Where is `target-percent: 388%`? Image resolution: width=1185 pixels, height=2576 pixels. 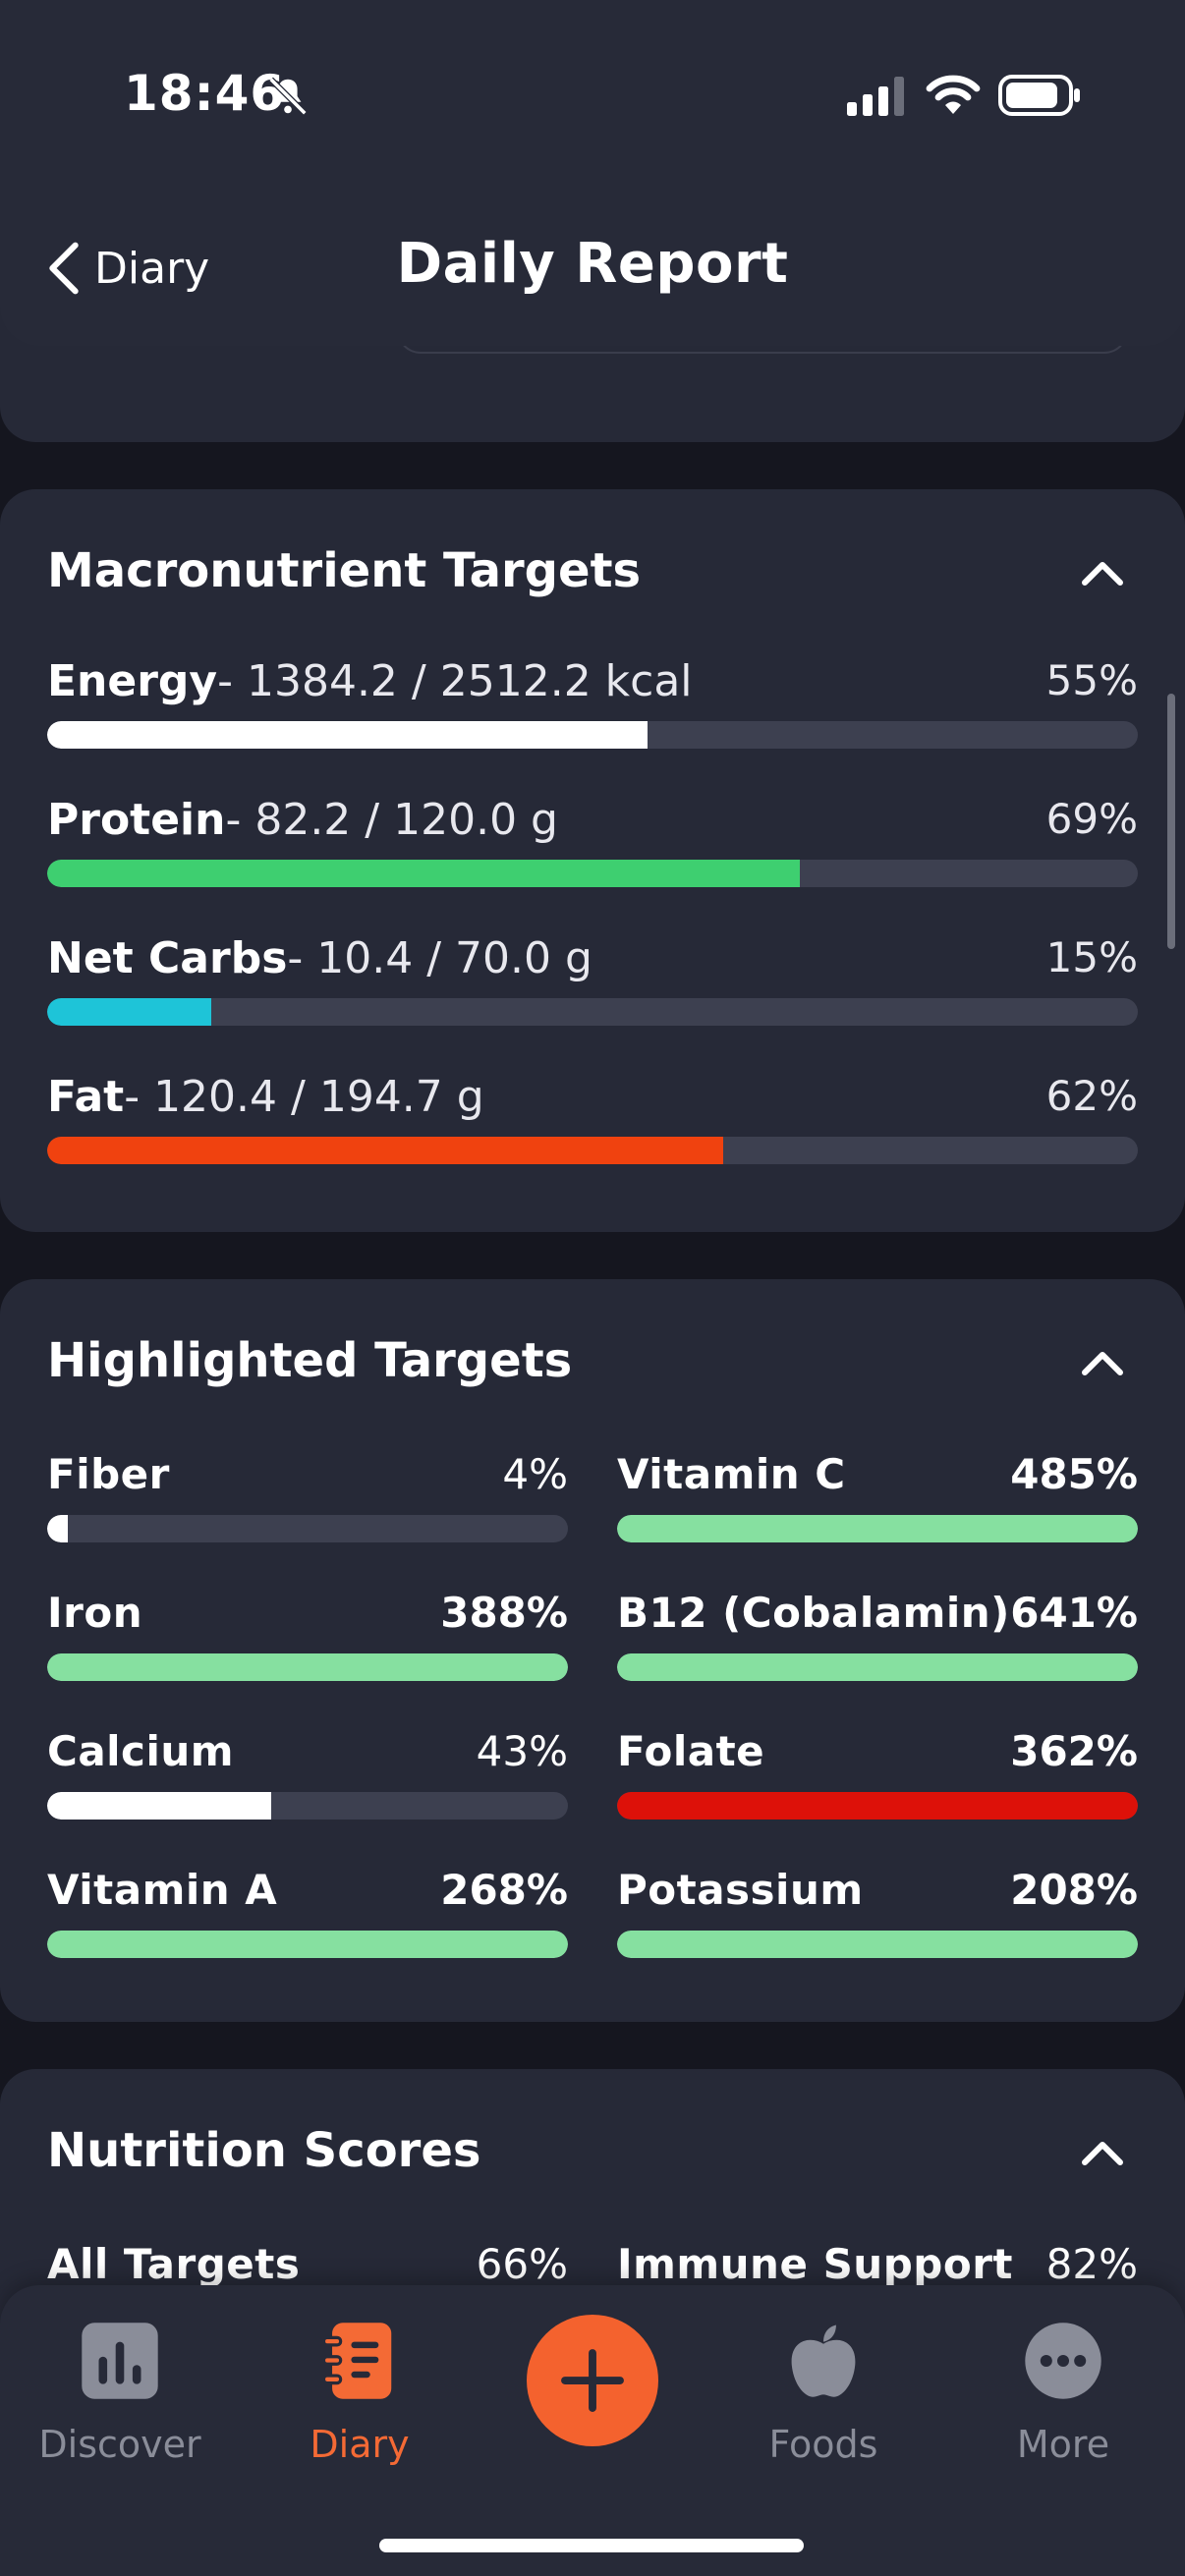
target-percent: 388% is located at coordinates (504, 1613).